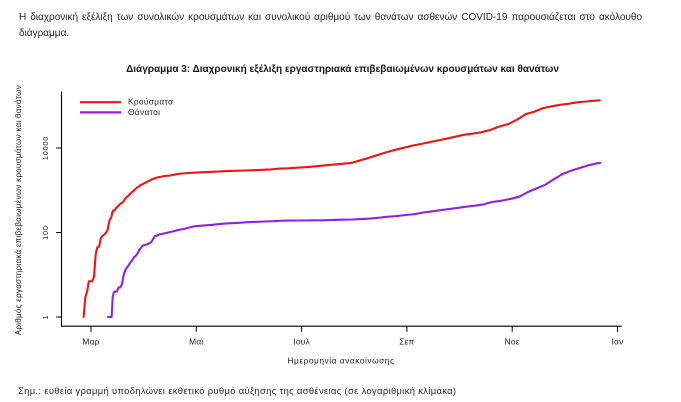  I want to click on svg-text: Ιουλ, so click(301, 342).